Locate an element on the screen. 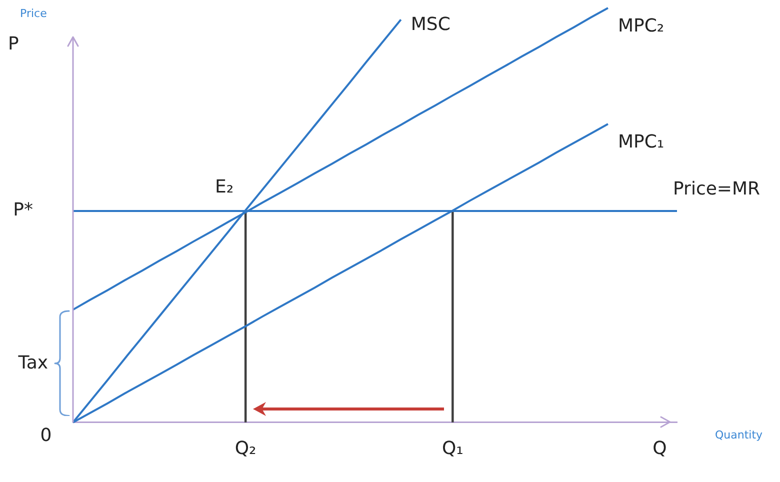  x-tick-label: Q is located at coordinates (659, 448).